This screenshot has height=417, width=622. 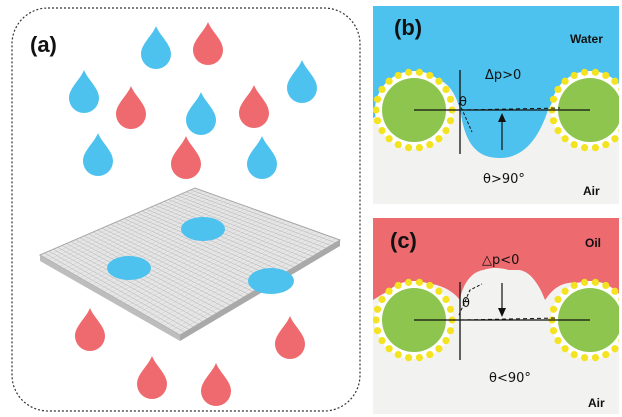 I want to click on air-label-c: Air, so click(x=596, y=403).